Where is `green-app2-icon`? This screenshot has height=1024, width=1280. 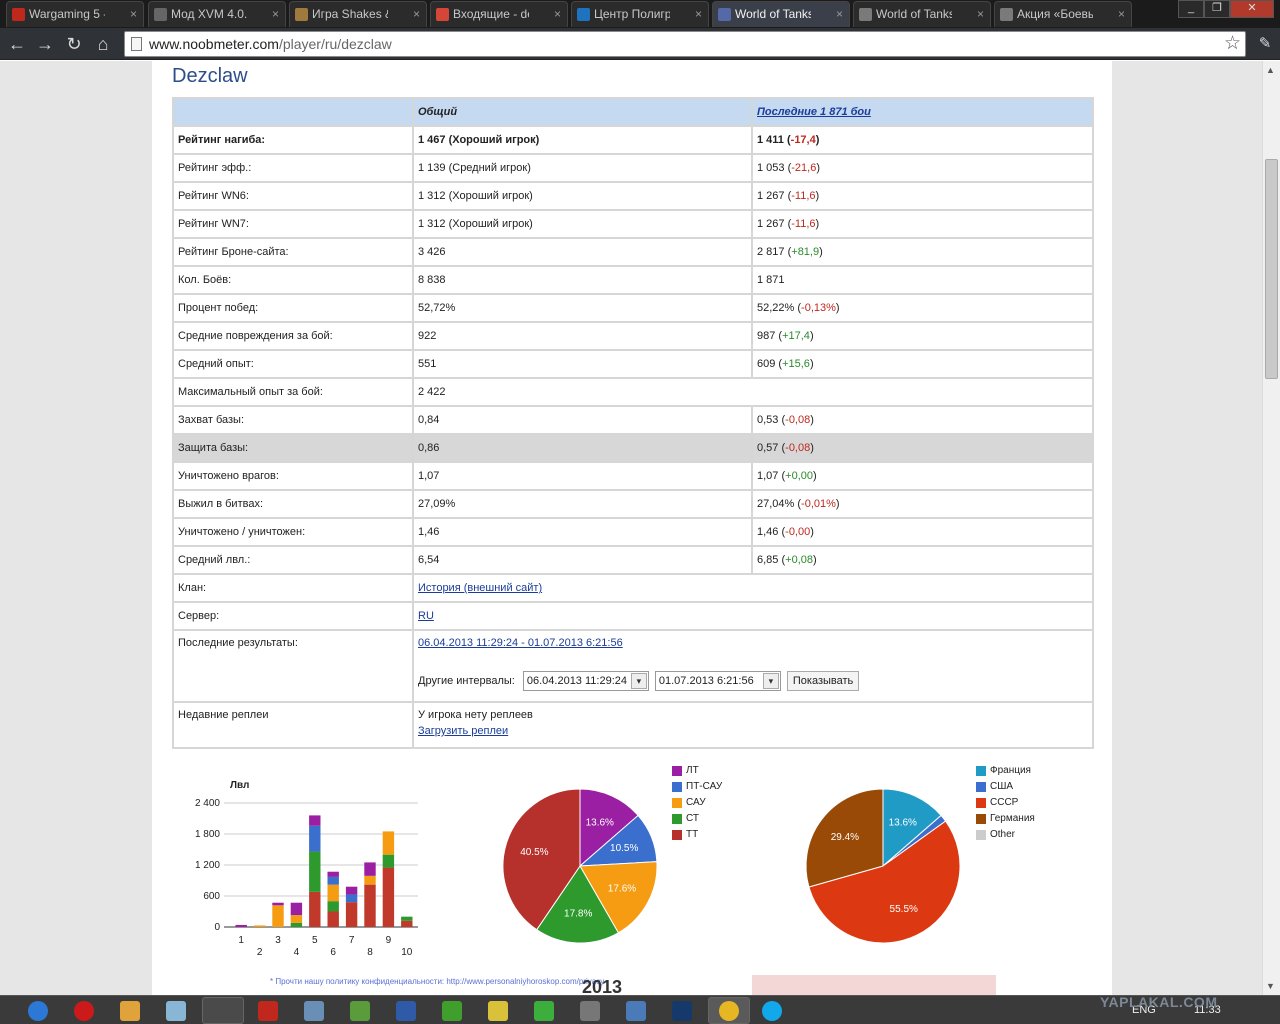 green-app2-icon is located at coordinates (544, 1011).